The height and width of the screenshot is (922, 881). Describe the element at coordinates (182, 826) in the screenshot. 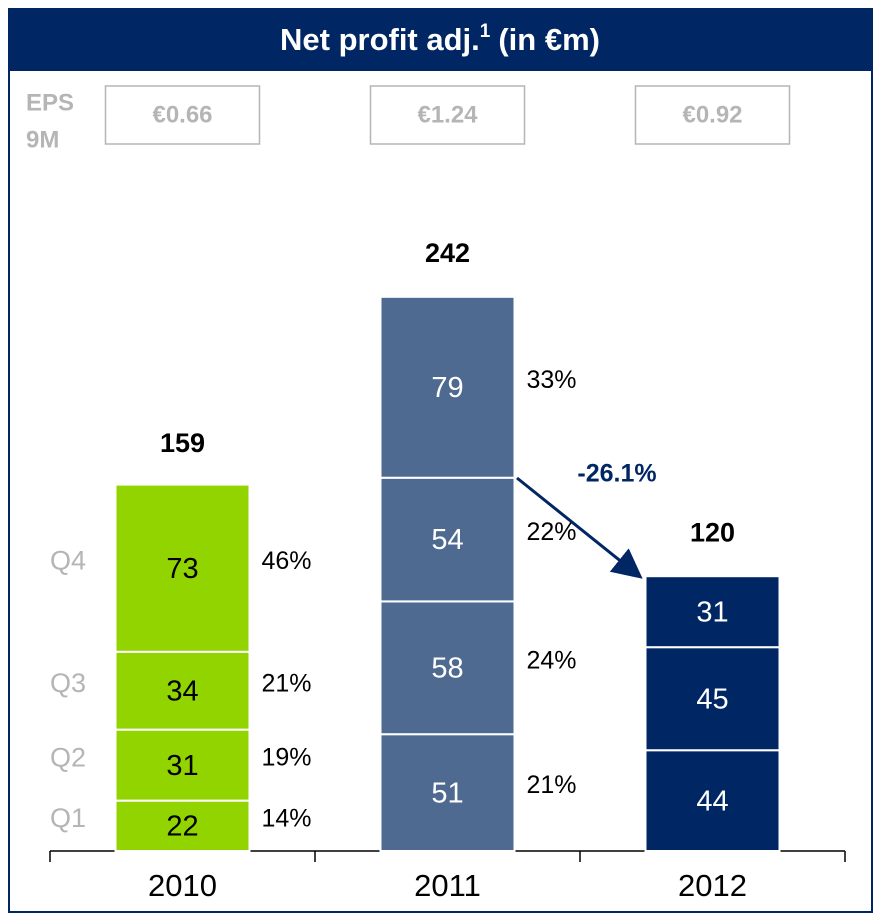

I see `segment-label: 22` at that location.